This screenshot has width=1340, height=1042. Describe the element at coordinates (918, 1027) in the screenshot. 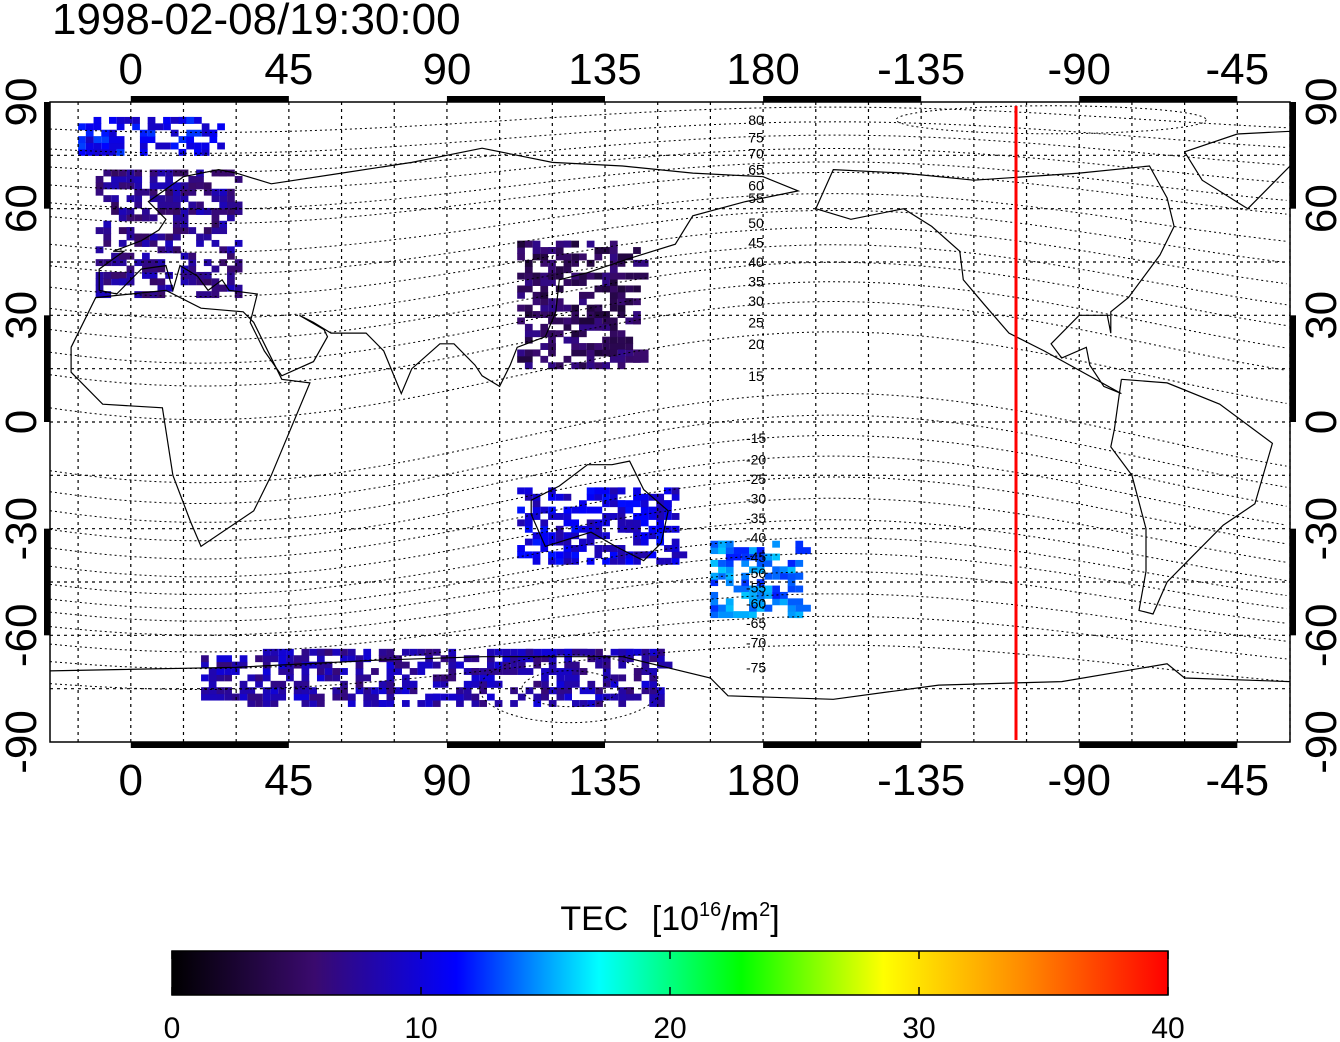

I see `colorbar-tick-label: 30` at that location.